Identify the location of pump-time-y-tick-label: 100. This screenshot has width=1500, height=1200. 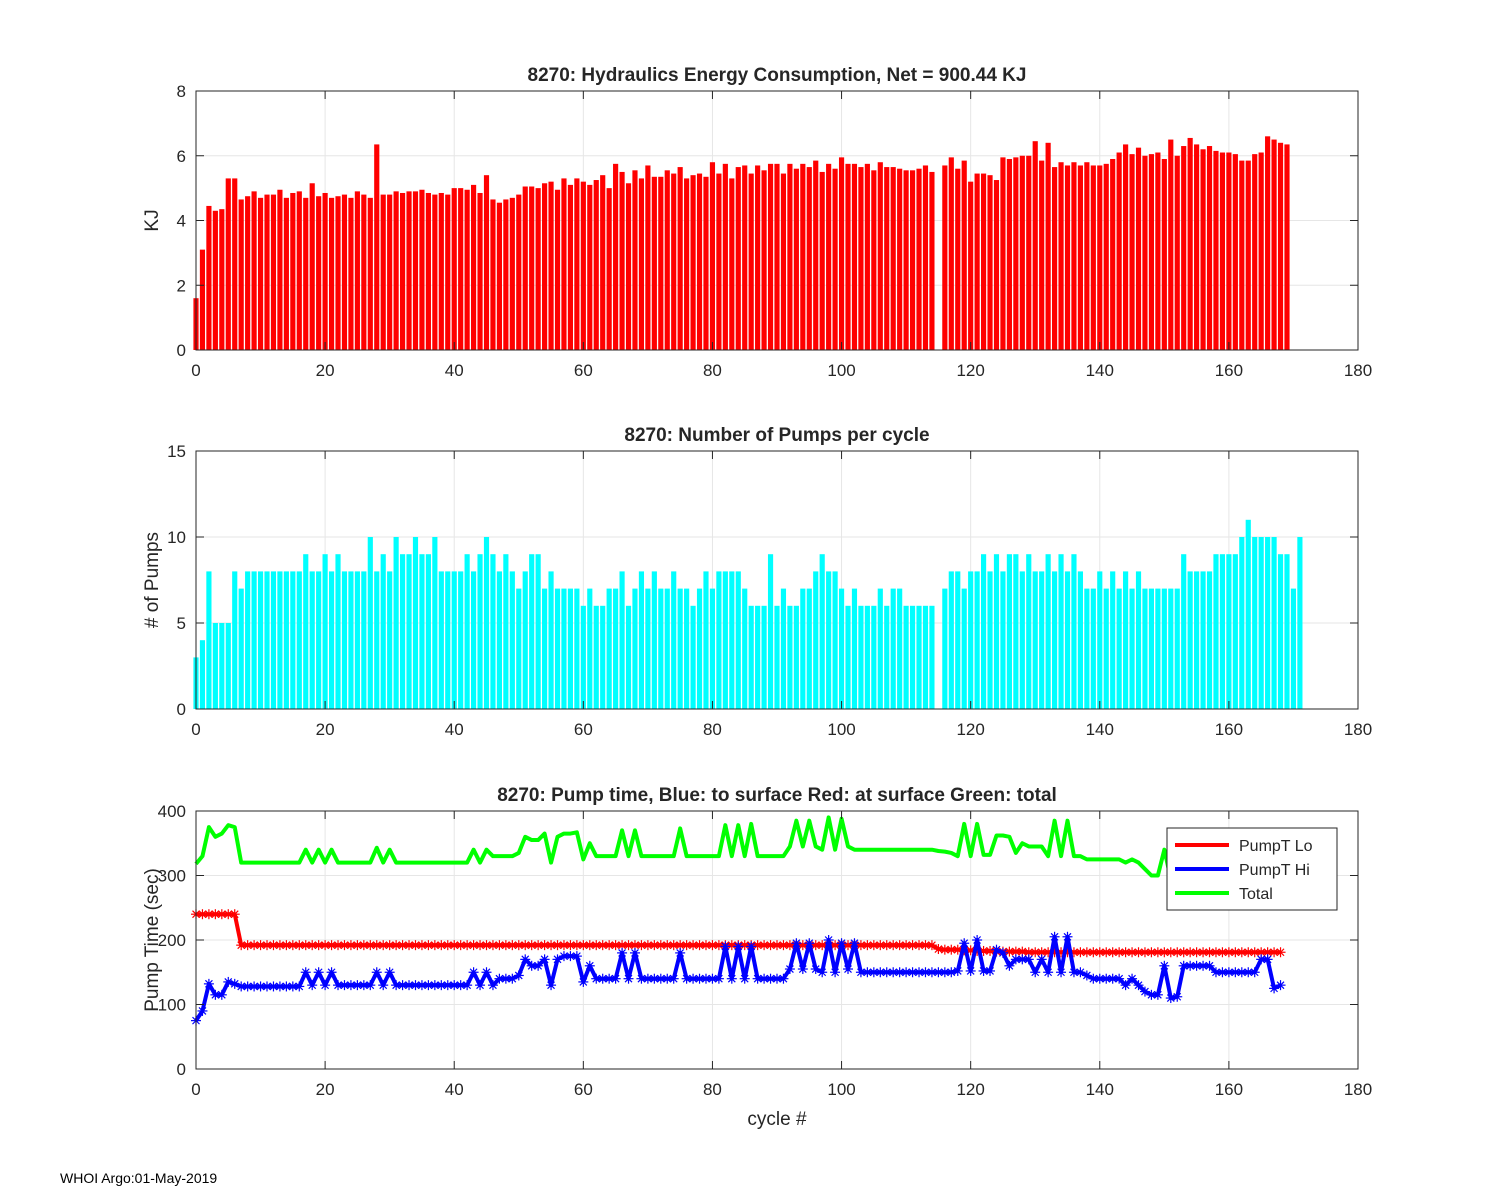
(172, 1005).